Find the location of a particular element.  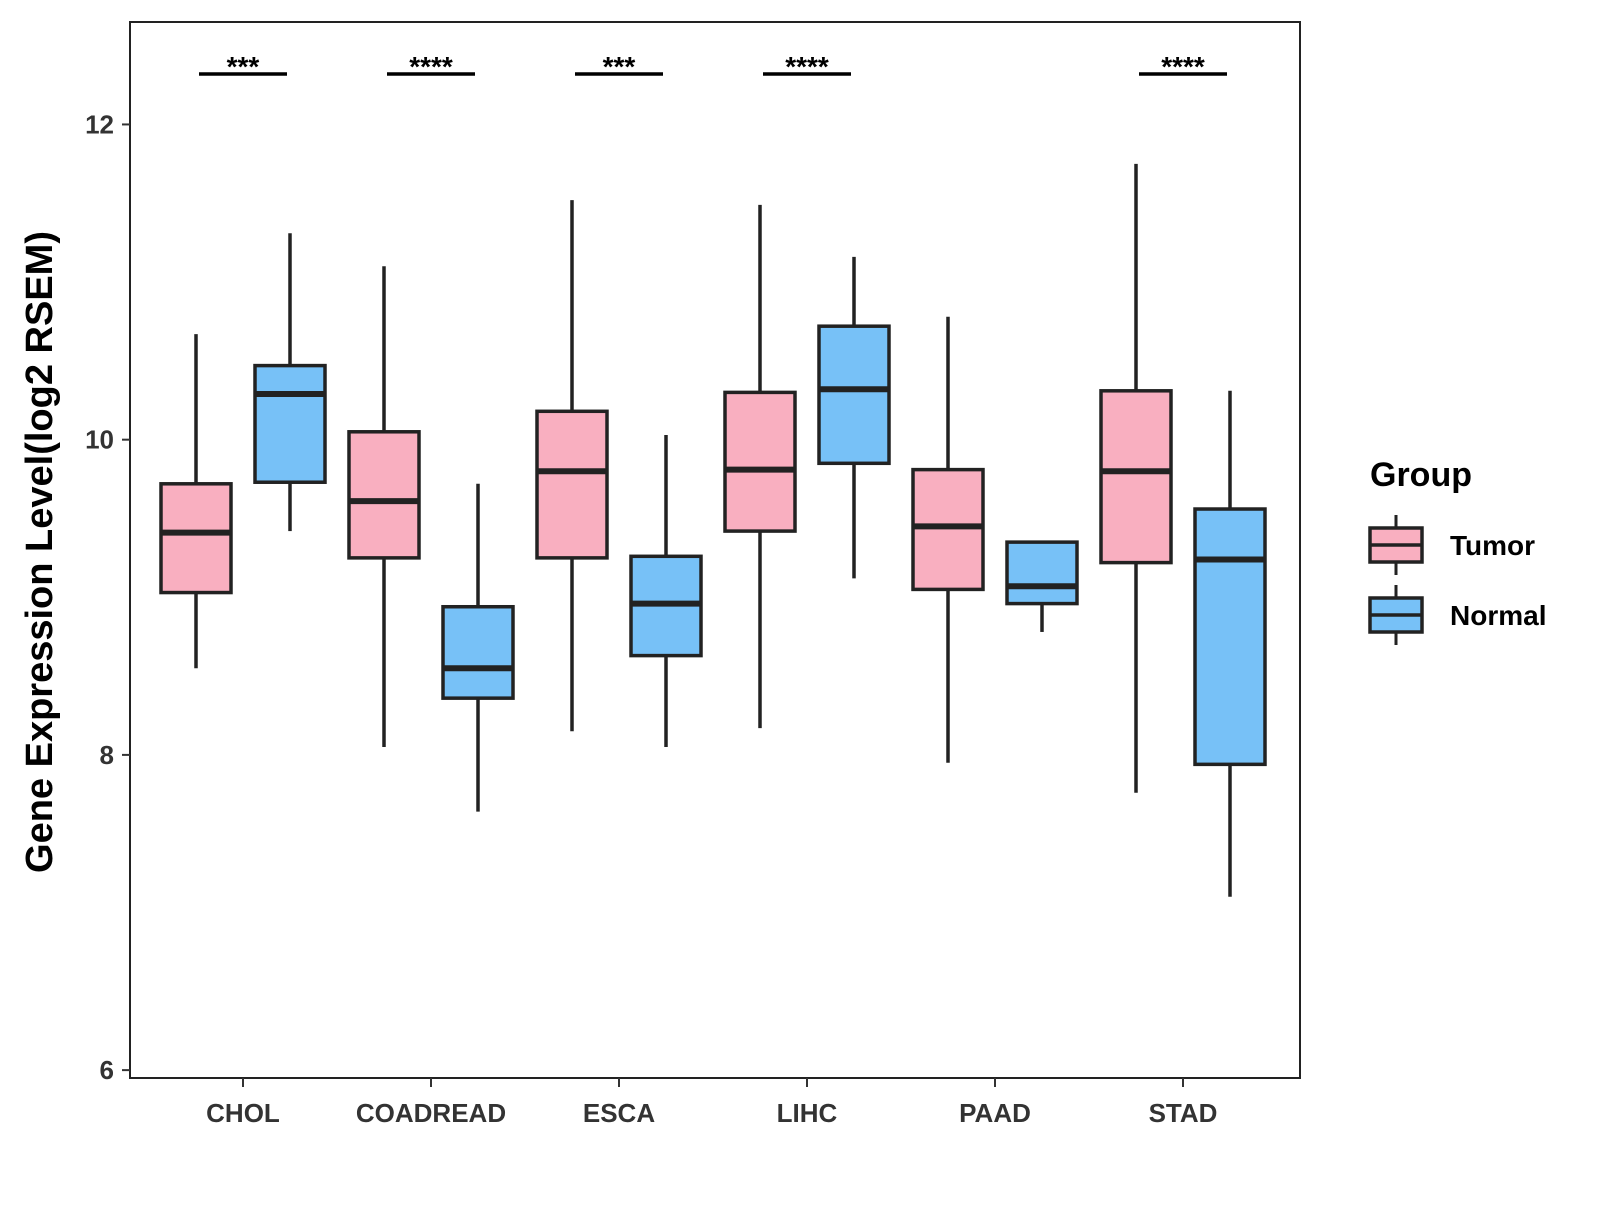

x-tick-label: LIHC is located at coordinates (807, 1113).